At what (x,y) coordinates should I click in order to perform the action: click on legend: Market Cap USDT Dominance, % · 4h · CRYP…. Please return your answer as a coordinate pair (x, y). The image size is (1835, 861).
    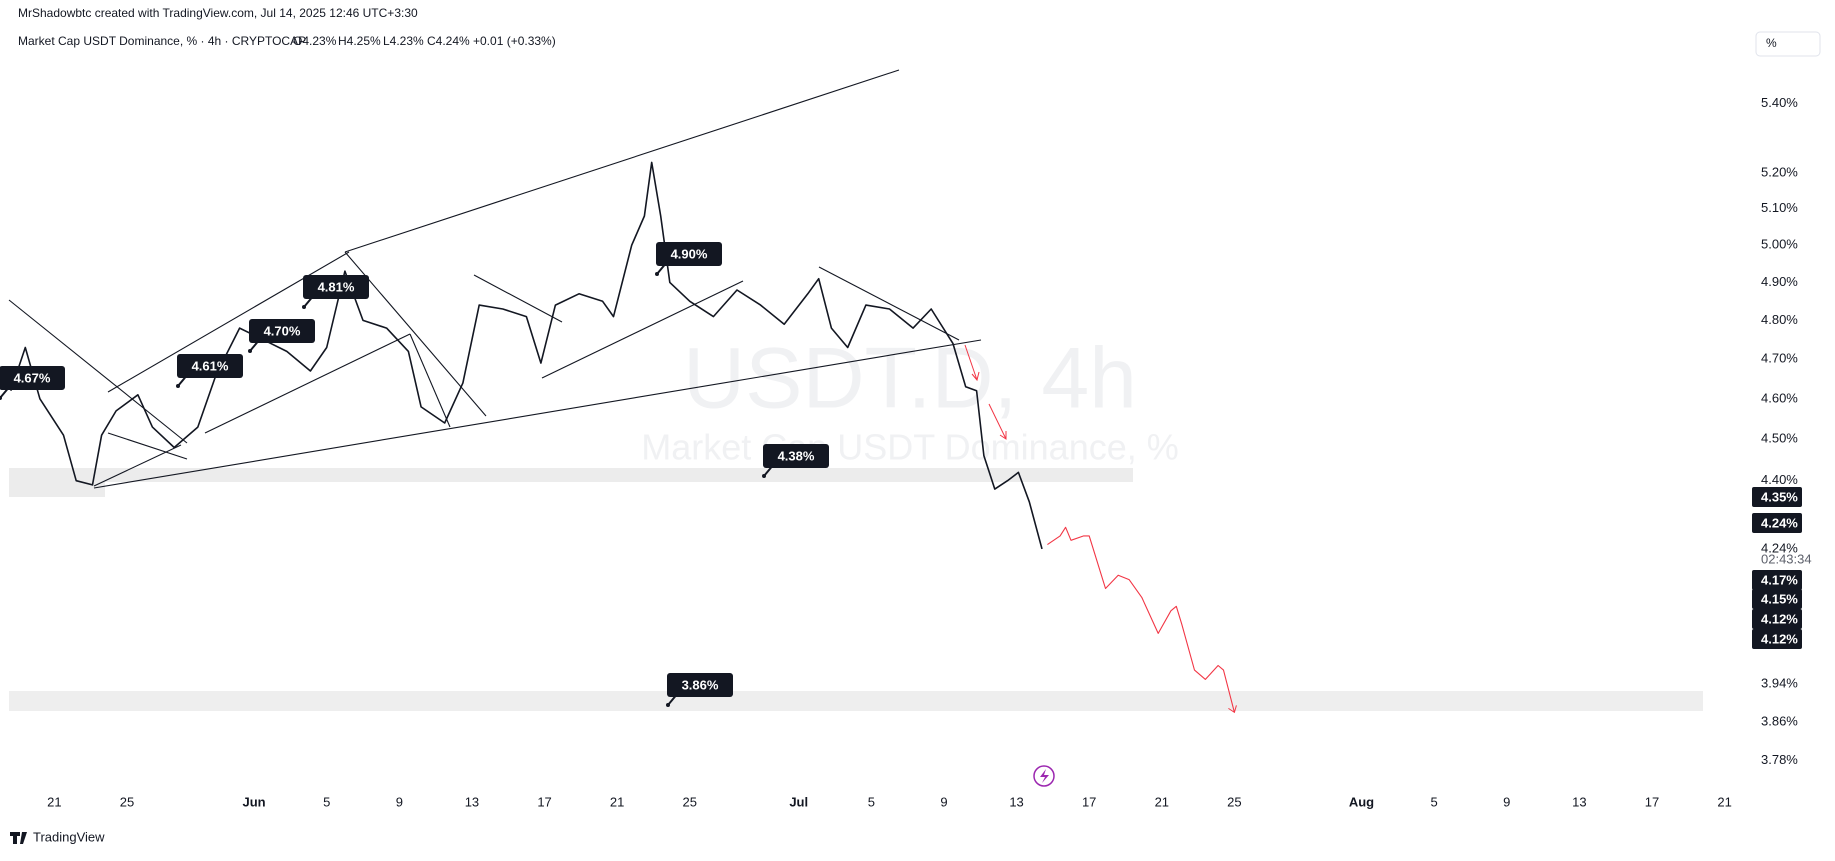
    Looking at the image, I should click on (287, 41).